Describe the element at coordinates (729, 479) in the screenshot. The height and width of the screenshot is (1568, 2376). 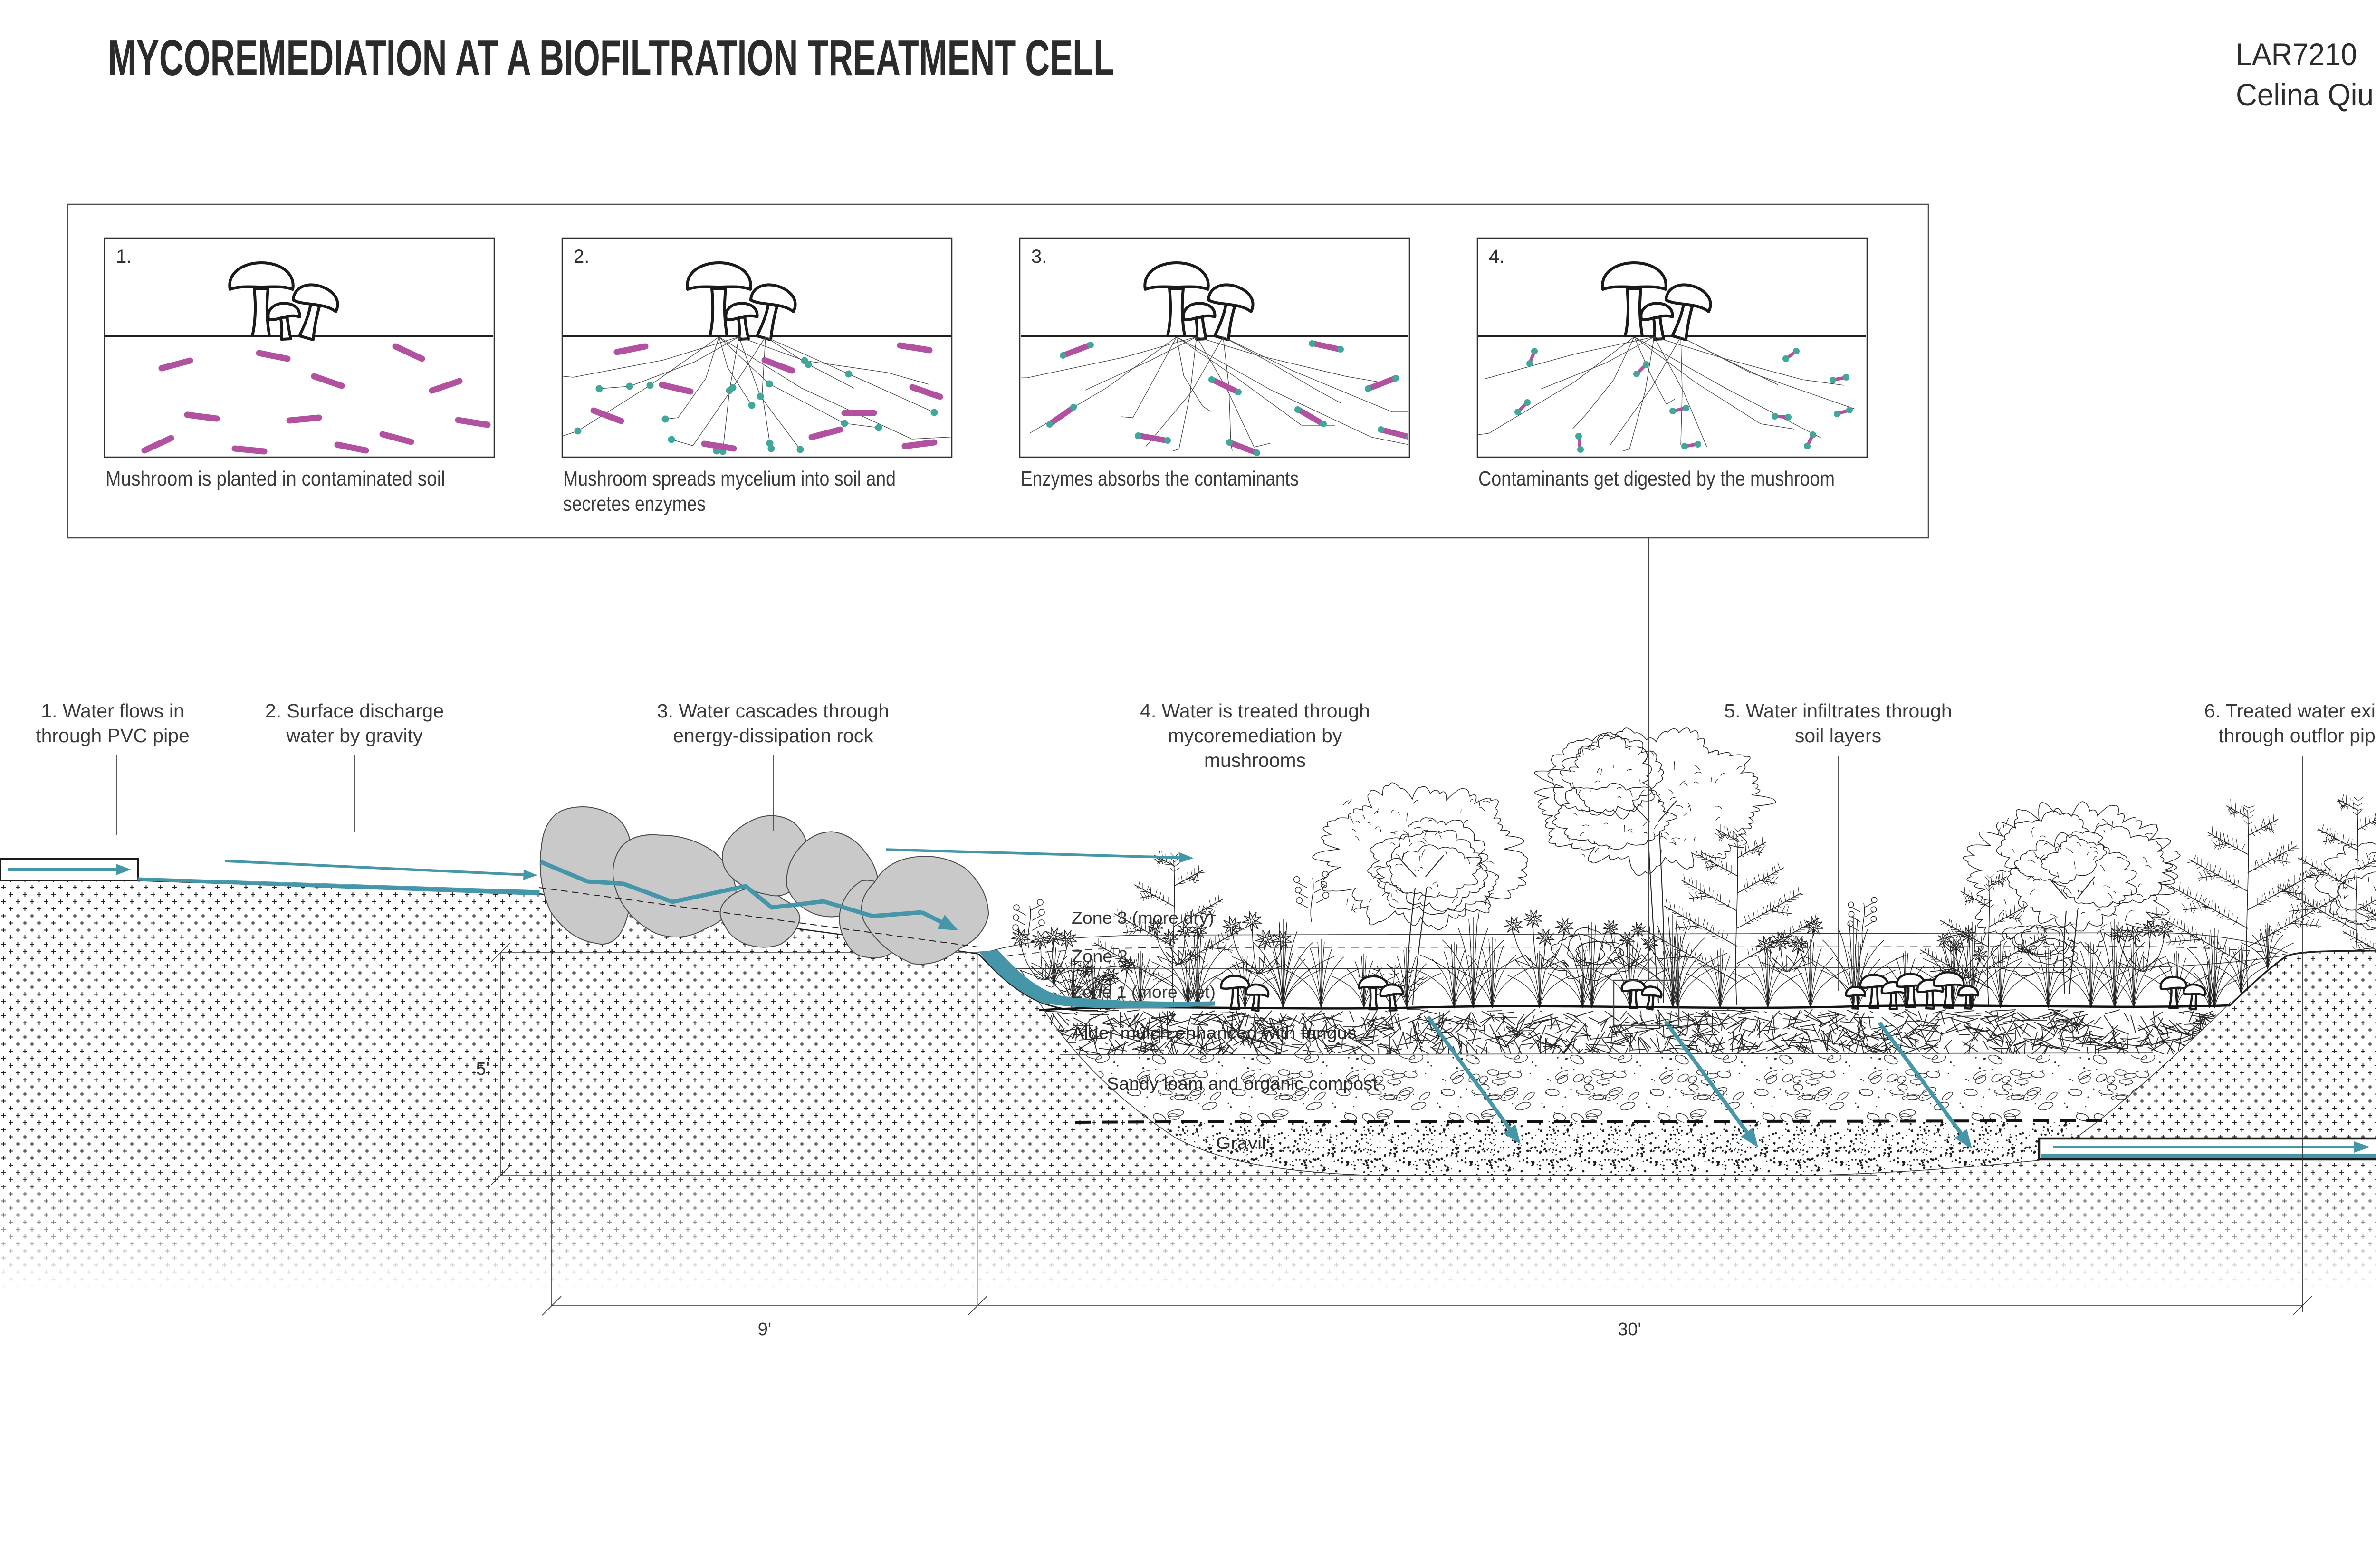
I see `svg-text:Mushroom spreads mycelium into: Mushroom spreads mycelium into soil and` at that location.